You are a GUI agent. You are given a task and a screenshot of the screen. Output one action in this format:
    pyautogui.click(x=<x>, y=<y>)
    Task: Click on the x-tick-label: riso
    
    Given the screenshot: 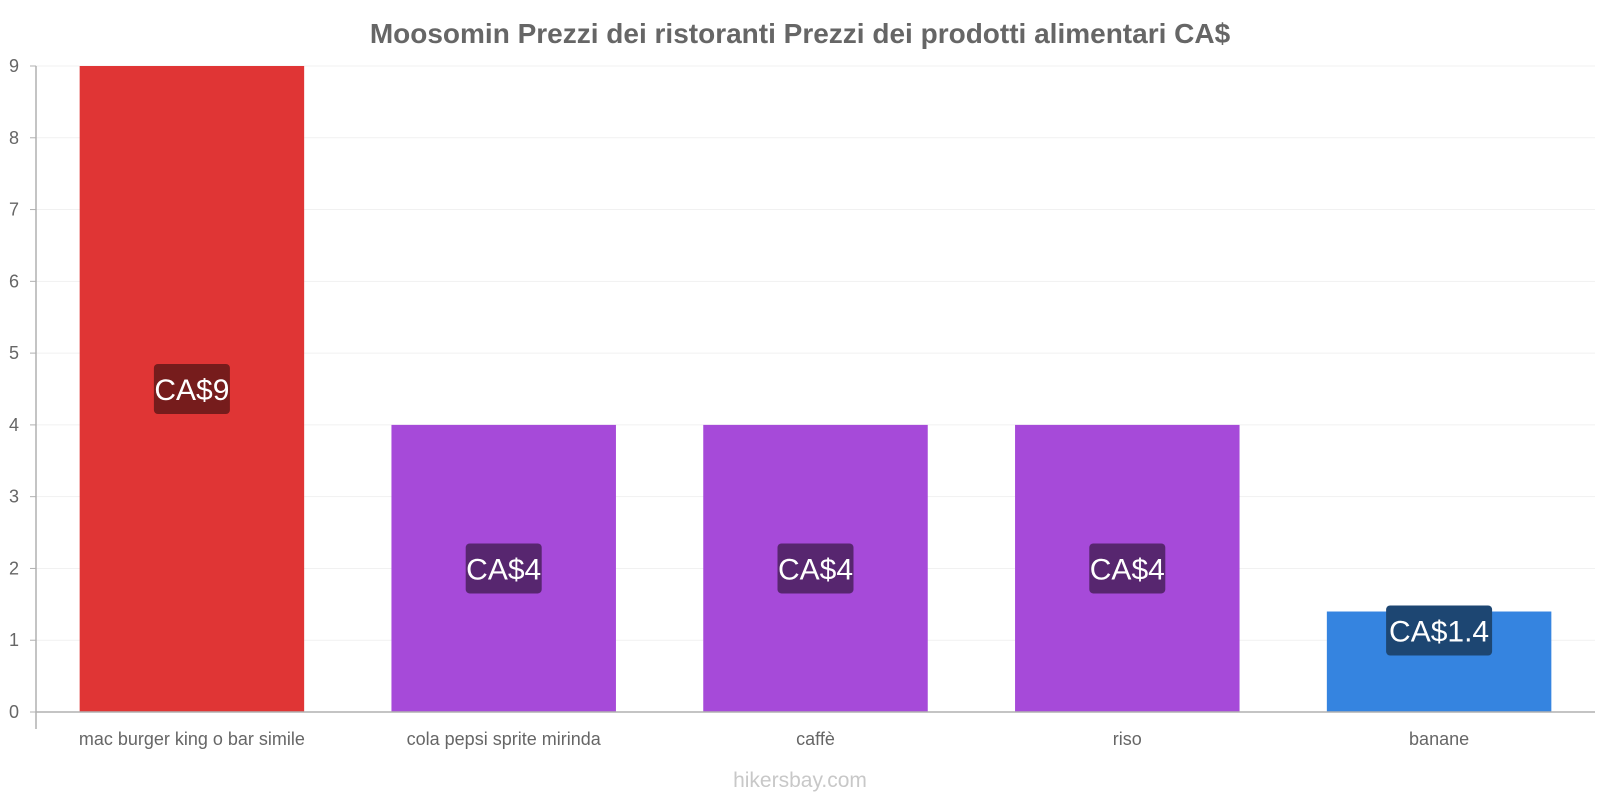 What is the action you would take?
    pyautogui.click(x=1127, y=739)
    